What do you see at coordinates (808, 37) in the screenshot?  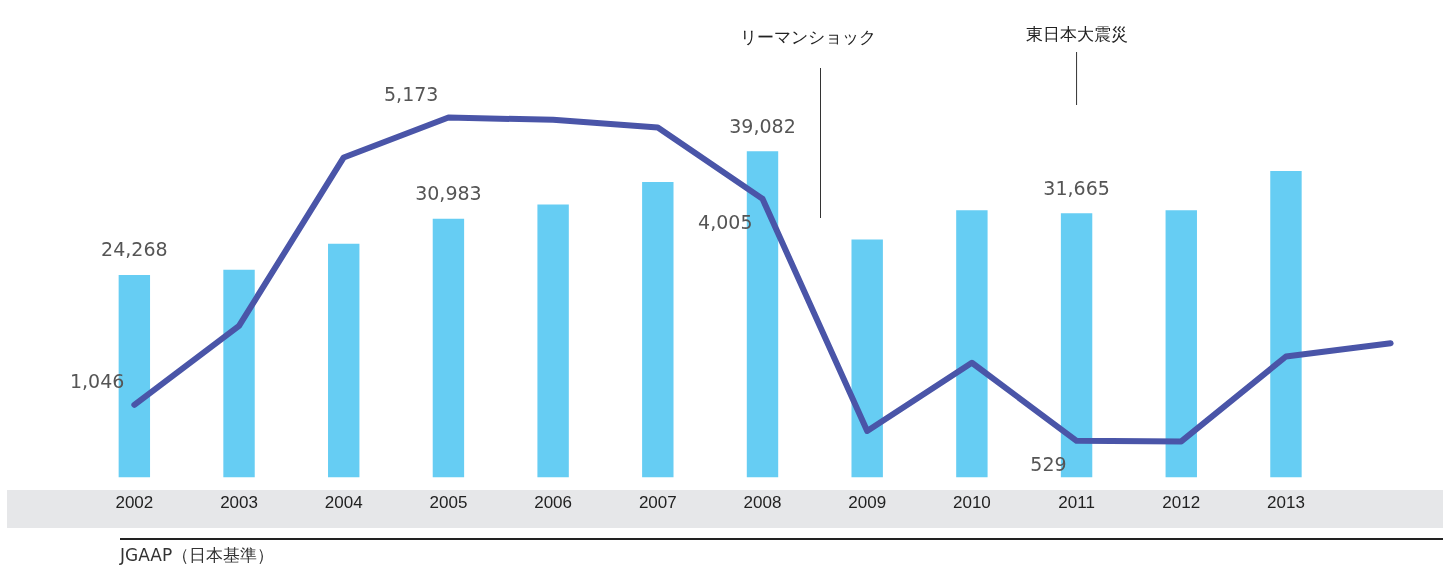 I see `text: リーマンショック` at bounding box center [808, 37].